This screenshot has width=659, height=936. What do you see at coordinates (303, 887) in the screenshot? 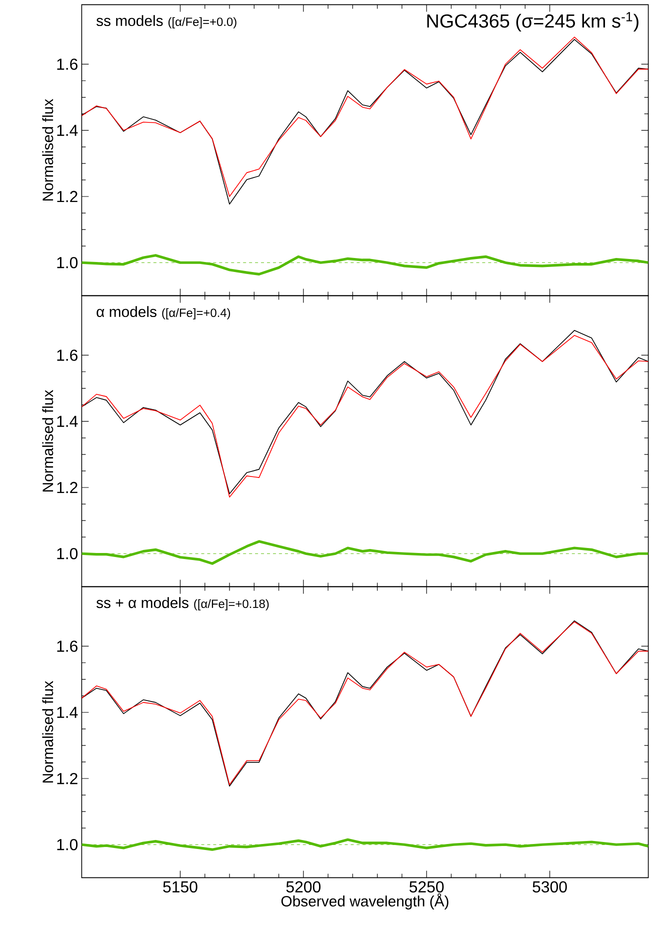
I see `x-tick-label: 5200` at bounding box center [303, 887].